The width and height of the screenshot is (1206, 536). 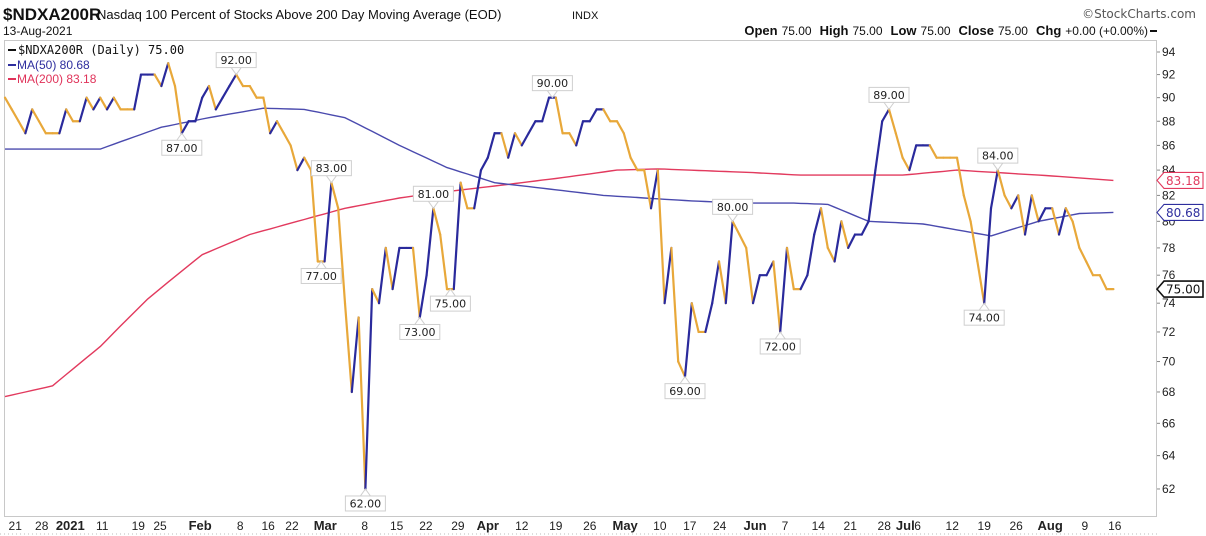 What do you see at coordinates (1084, 526) in the screenshot?
I see `x-tick-label: 9` at bounding box center [1084, 526].